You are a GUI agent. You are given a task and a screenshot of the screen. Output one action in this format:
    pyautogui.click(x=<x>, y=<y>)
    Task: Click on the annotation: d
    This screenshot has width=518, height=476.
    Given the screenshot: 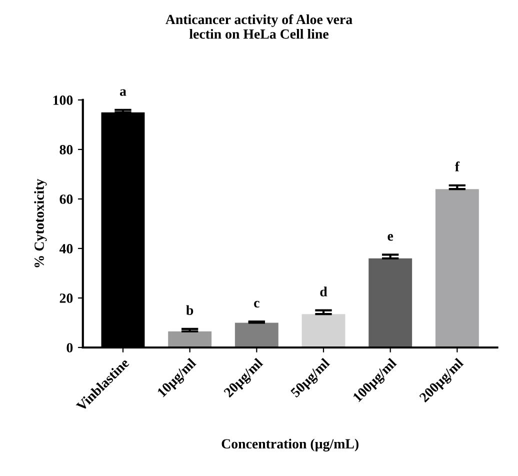 What is the action you would take?
    pyautogui.click(x=324, y=291)
    